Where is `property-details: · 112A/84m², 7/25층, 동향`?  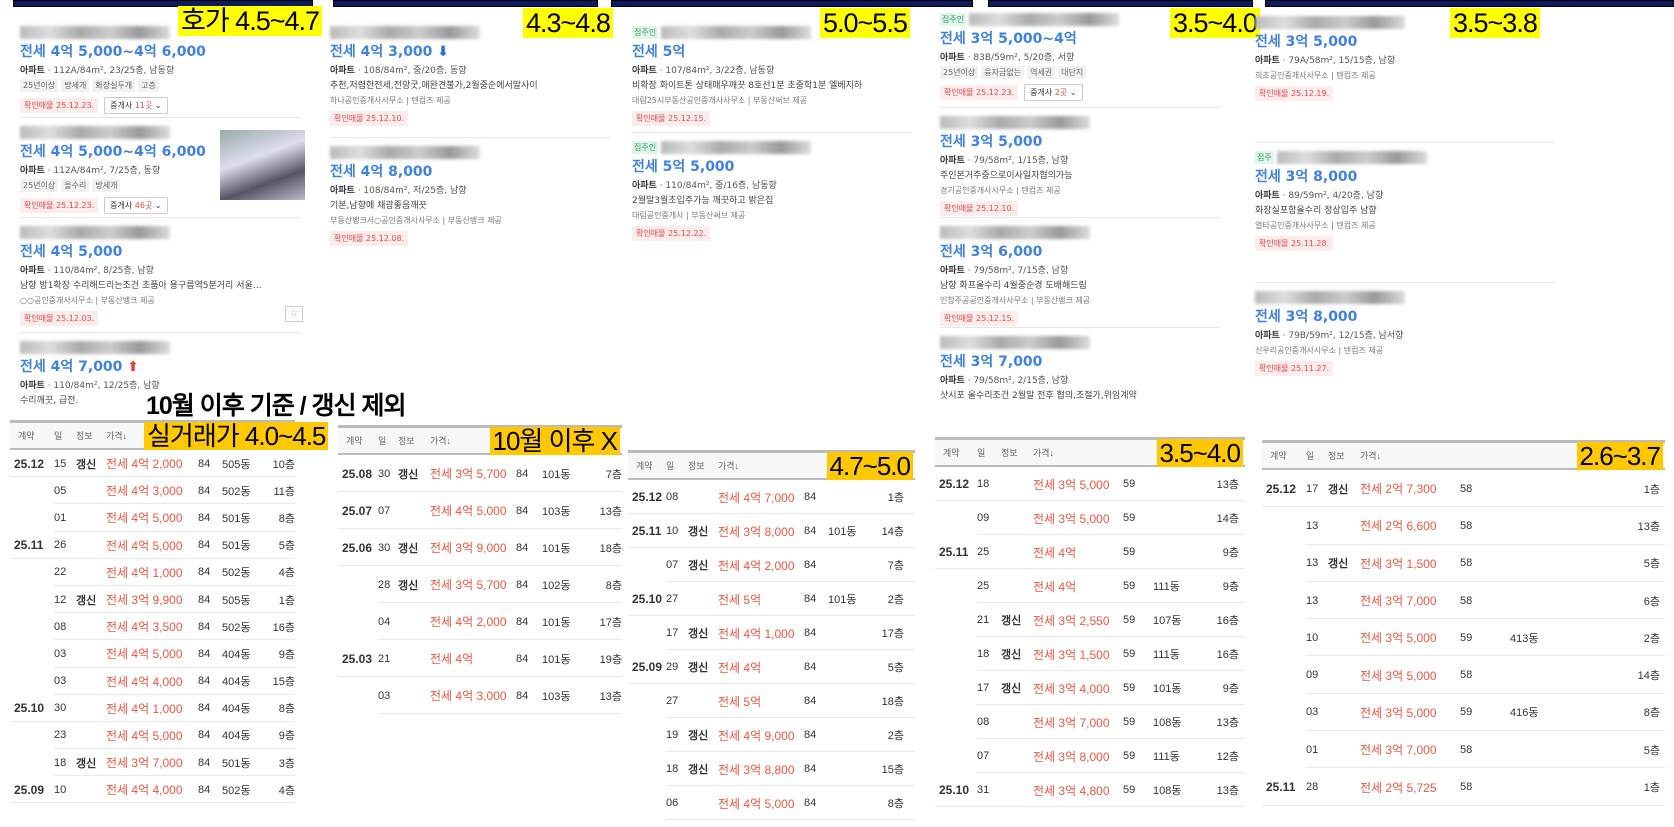
property-details: · 112A/84m², 7/25층, 동향 is located at coordinates (102, 171).